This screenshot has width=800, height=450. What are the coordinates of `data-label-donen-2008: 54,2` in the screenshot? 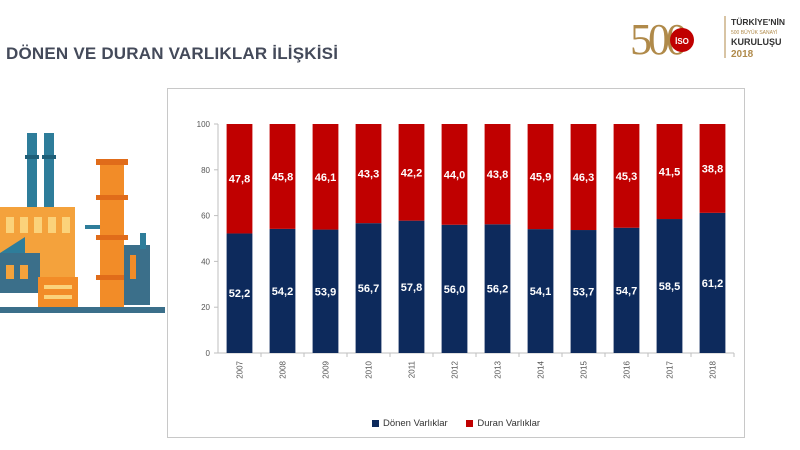 It's located at (282, 292).